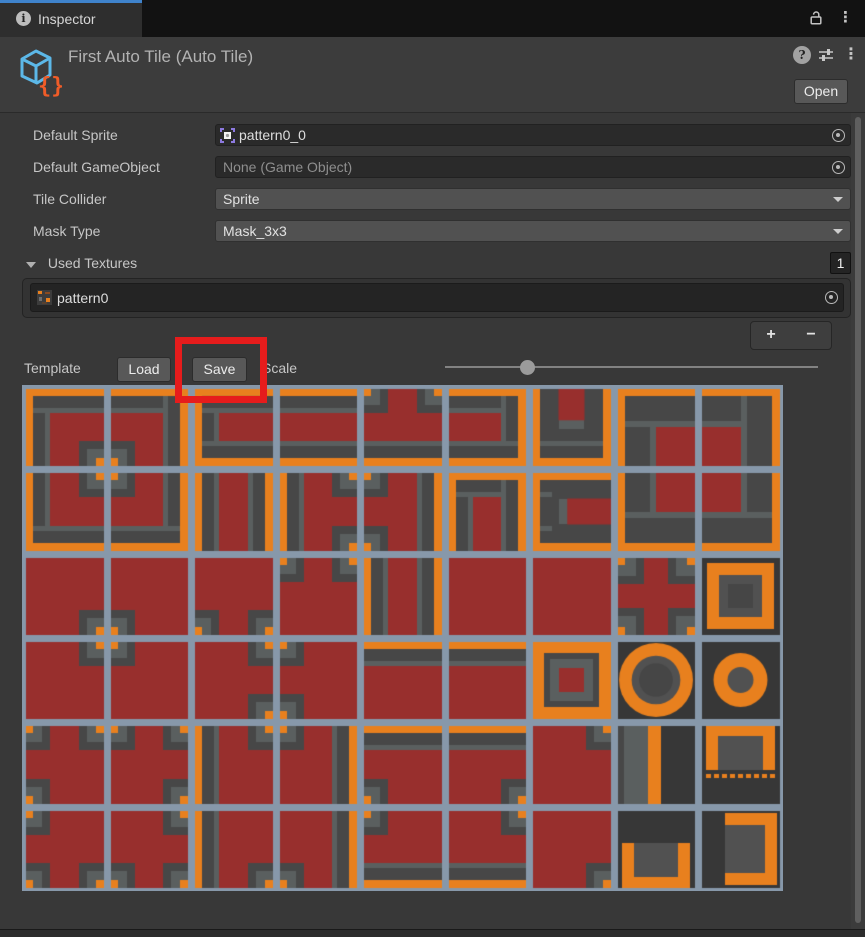  What do you see at coordinates (802, 55) in the screenshot?
I see `help-icon: ?` at bounding box center [802, 55].